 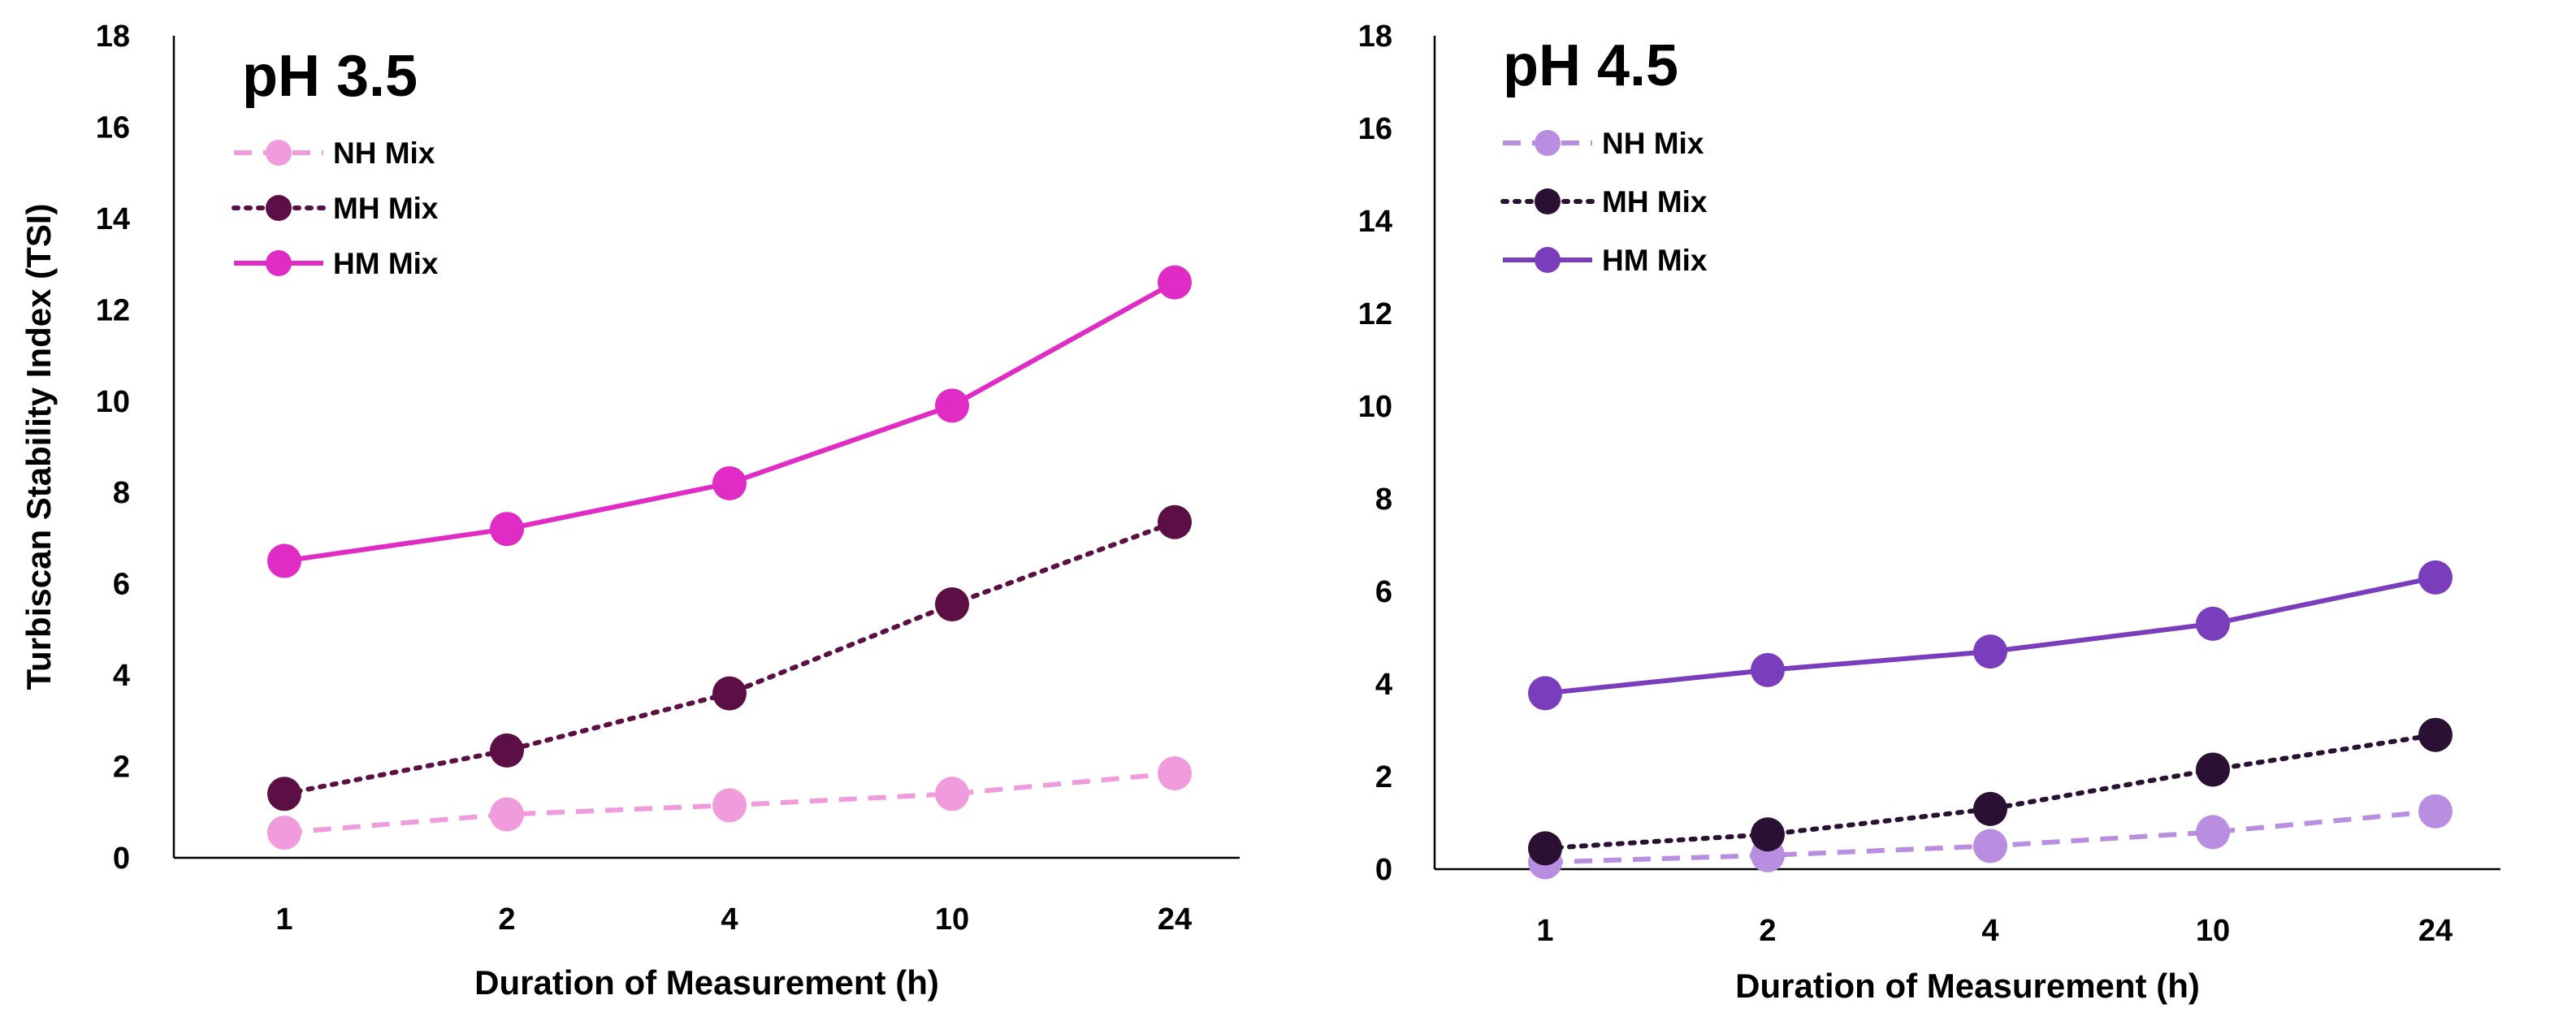 I want to click on chart-title: pH 3.5, so click(x=330, y=76).